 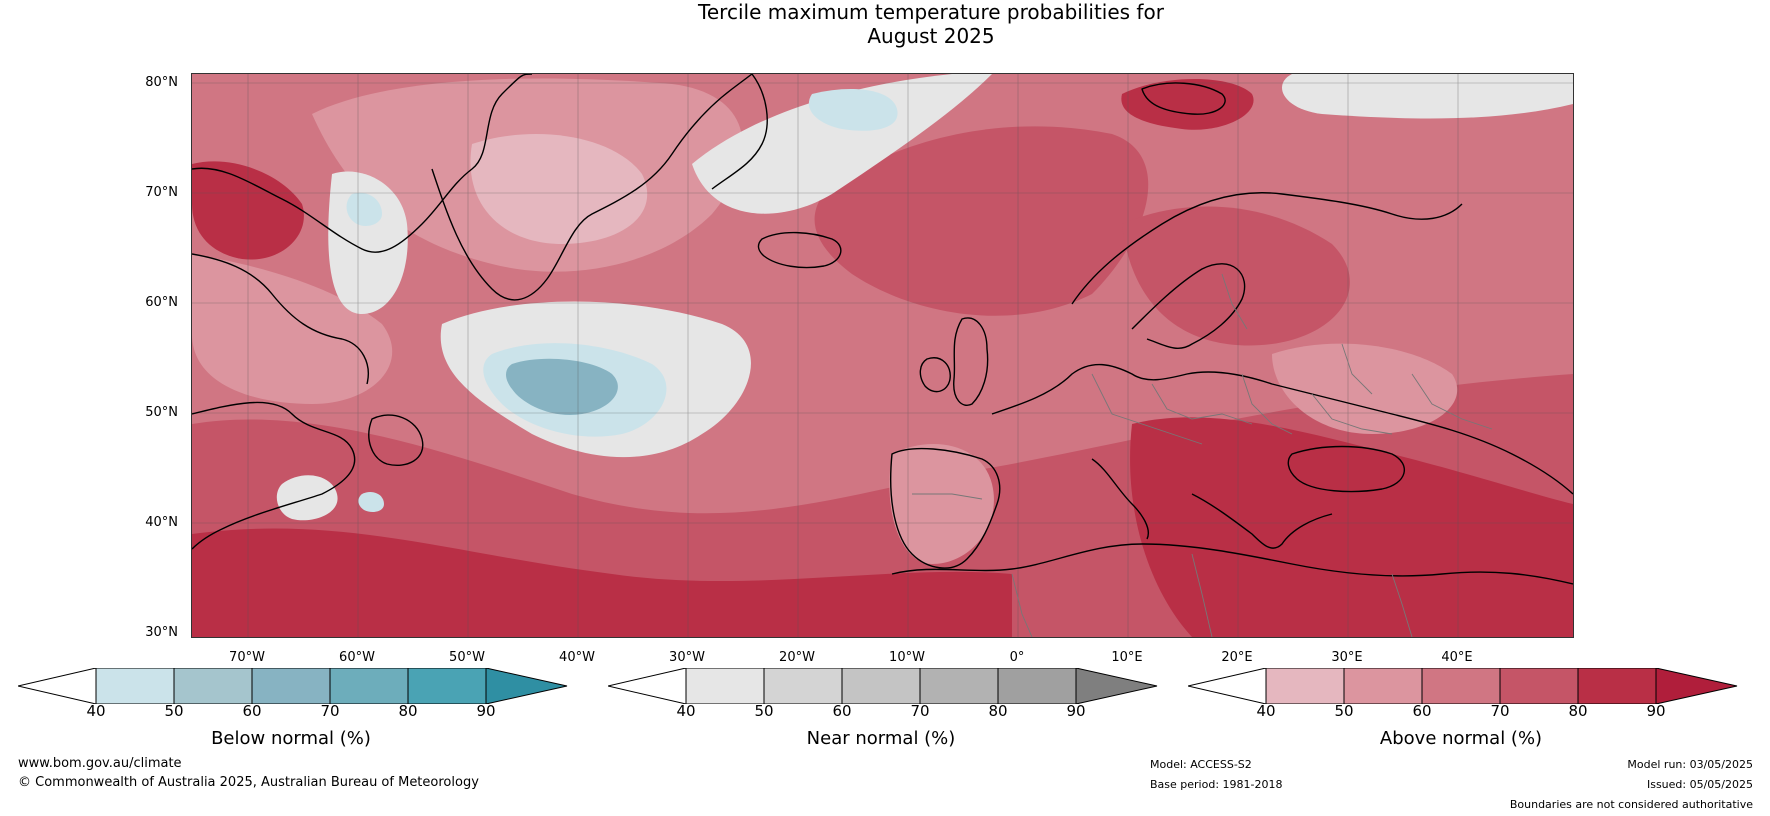 What do you see at coordinates (562, 386) in the screenshot?
I see `below-normal-core-mid-atlantic` at bounding box center [562, 386].